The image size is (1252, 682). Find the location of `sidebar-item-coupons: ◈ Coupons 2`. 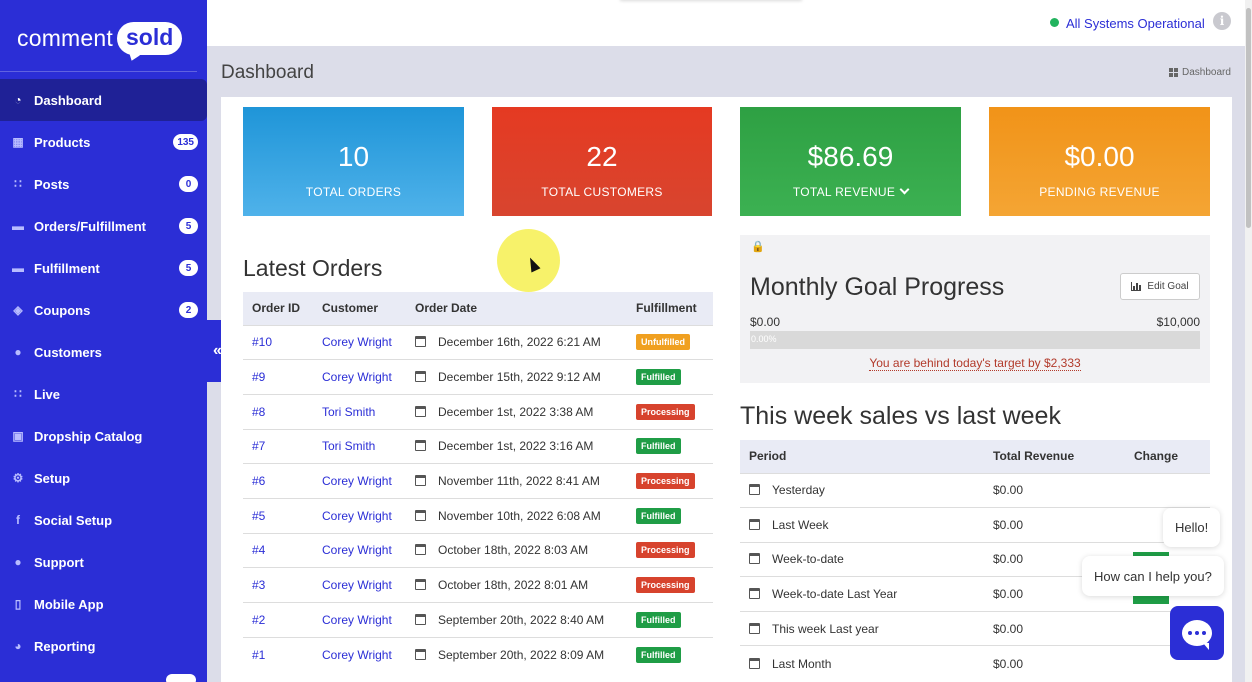

sidebar-item-coupons: ◈ Coupons 2 is located at coordinates (103, 310).